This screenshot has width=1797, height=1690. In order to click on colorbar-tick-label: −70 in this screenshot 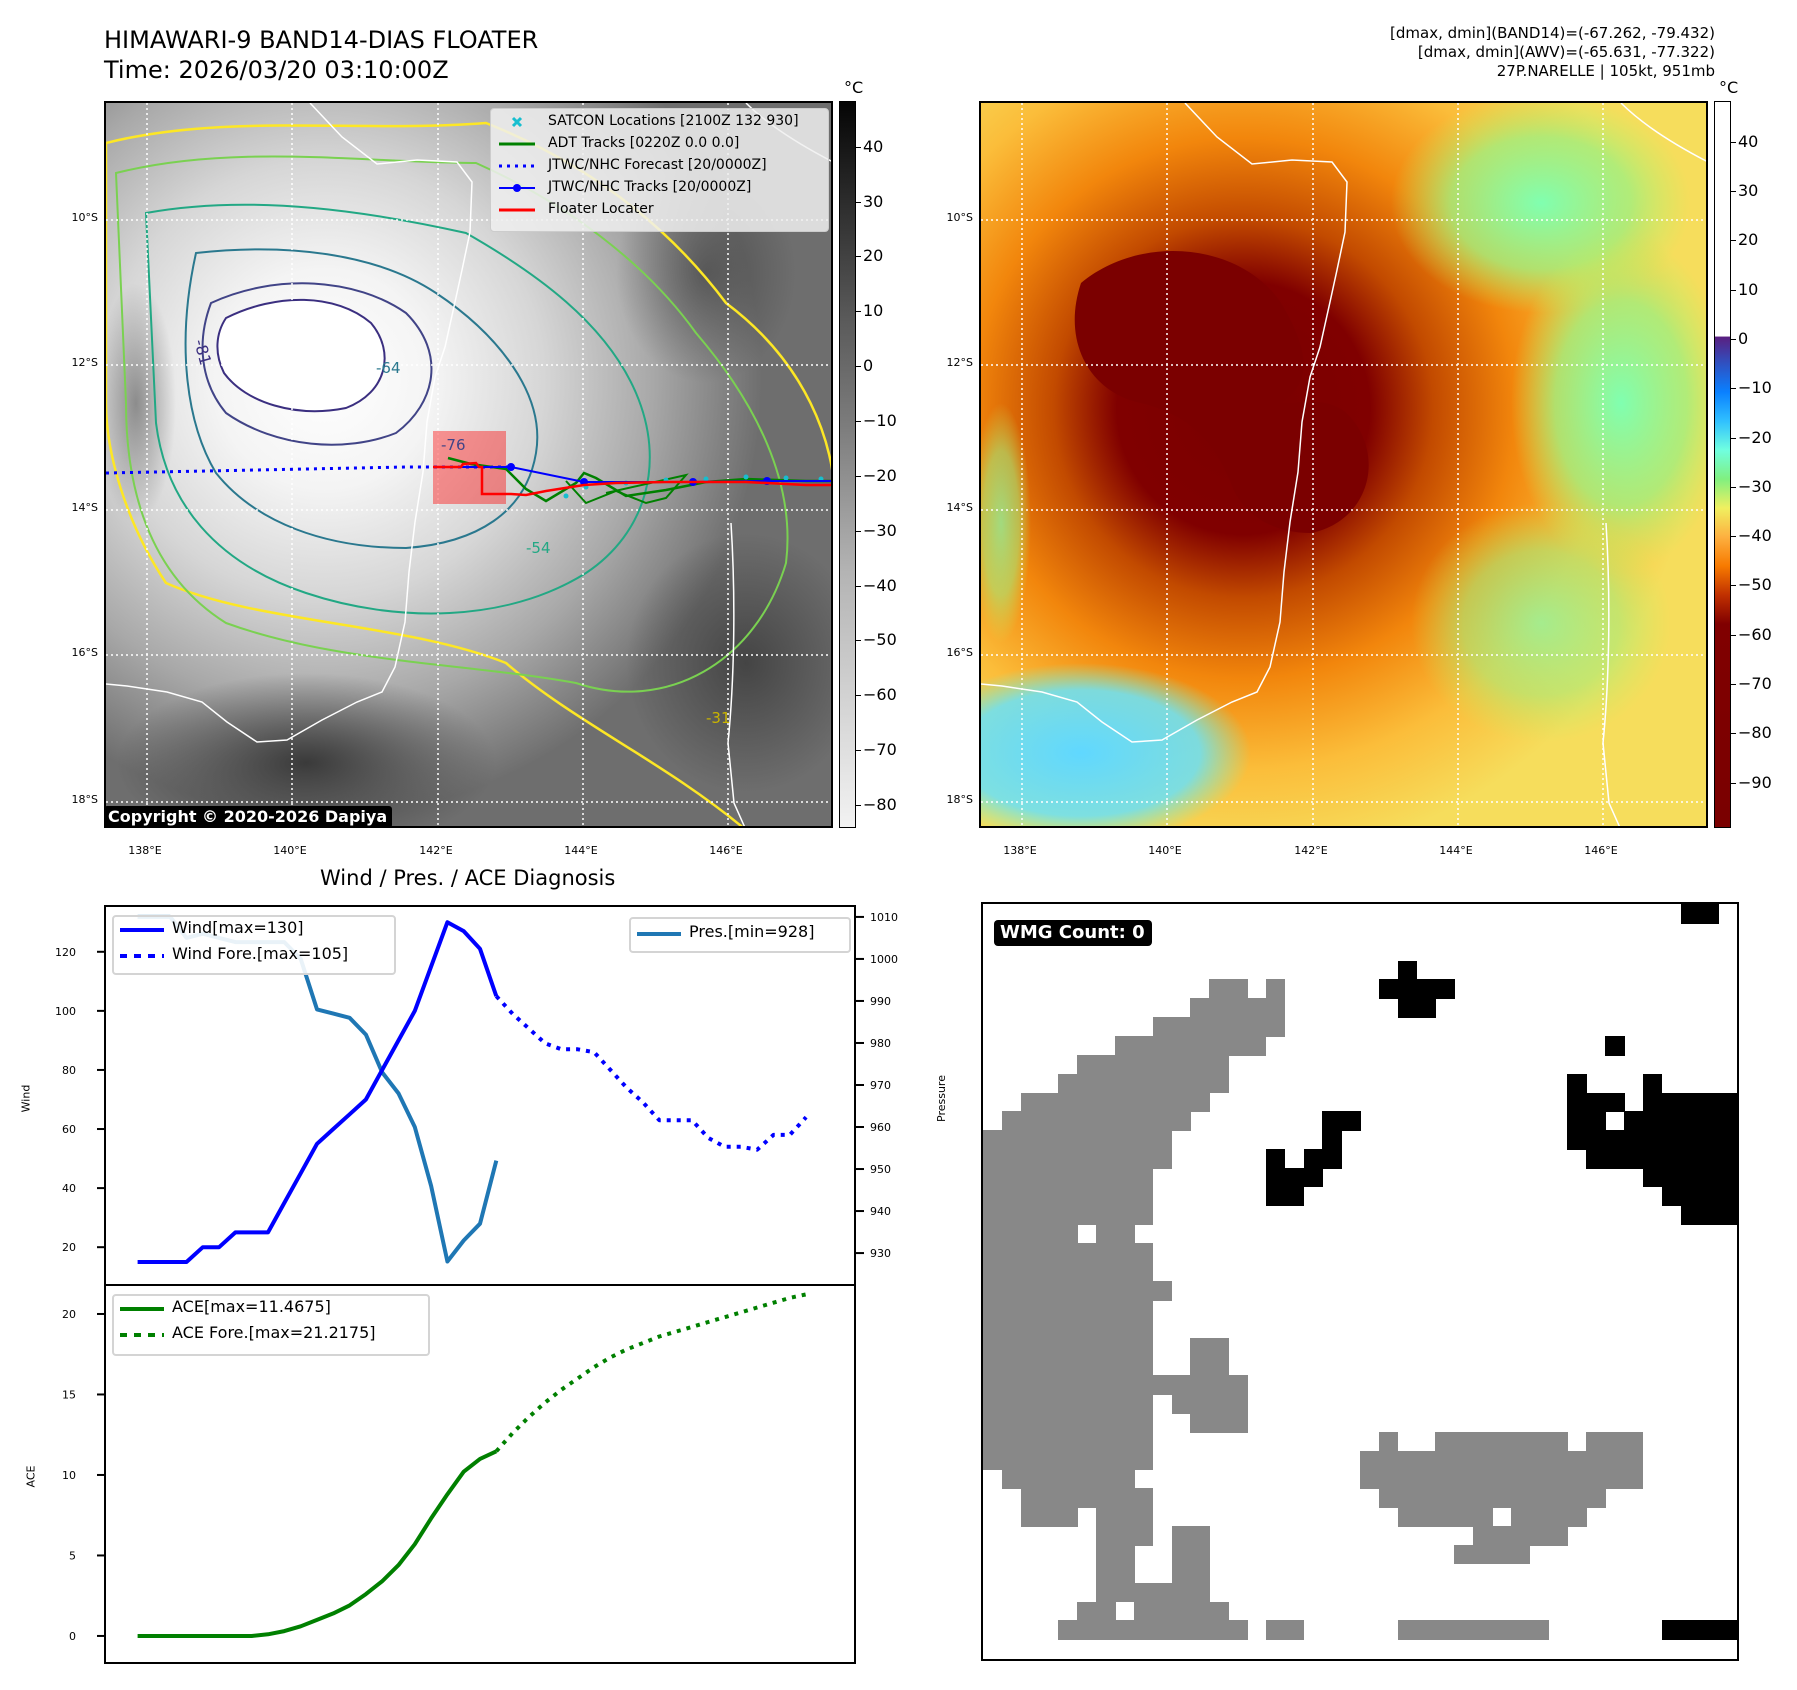, I will do `click(876, 750)`.